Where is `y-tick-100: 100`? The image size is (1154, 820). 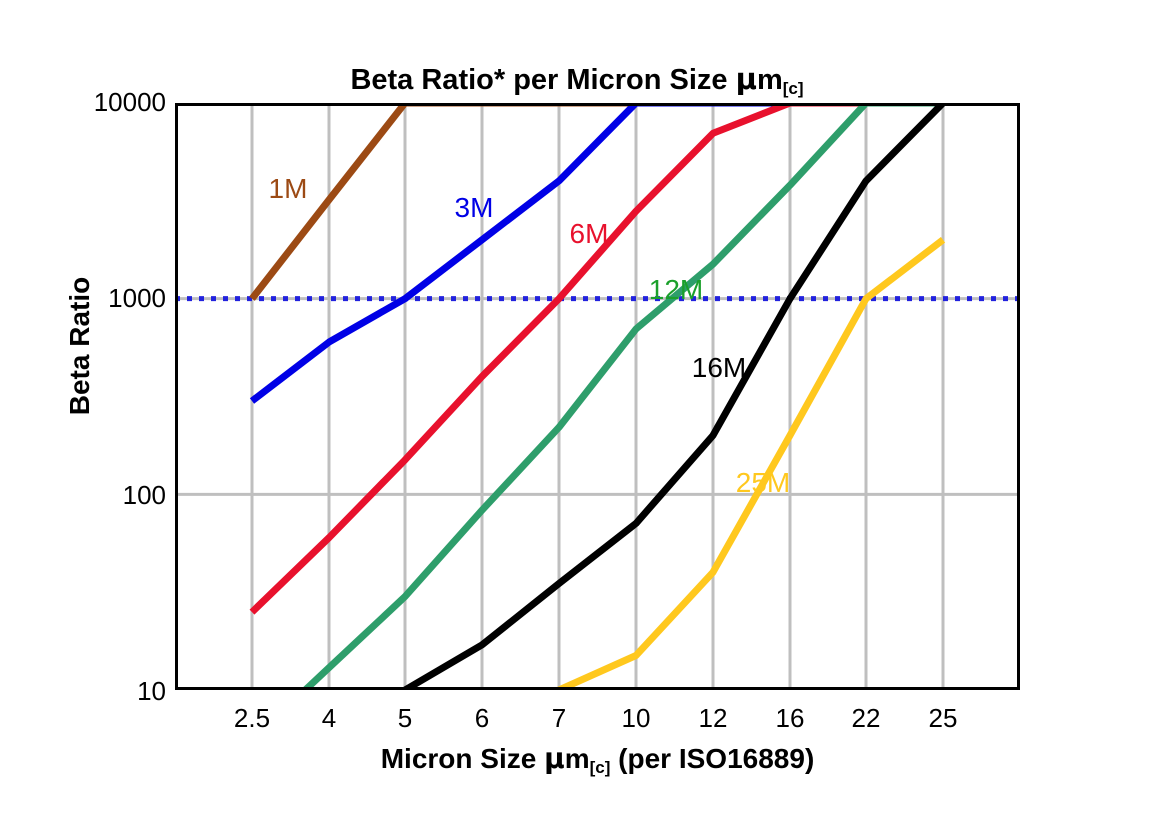
y-tick-100: 100 is located at coordinates (144, 495).